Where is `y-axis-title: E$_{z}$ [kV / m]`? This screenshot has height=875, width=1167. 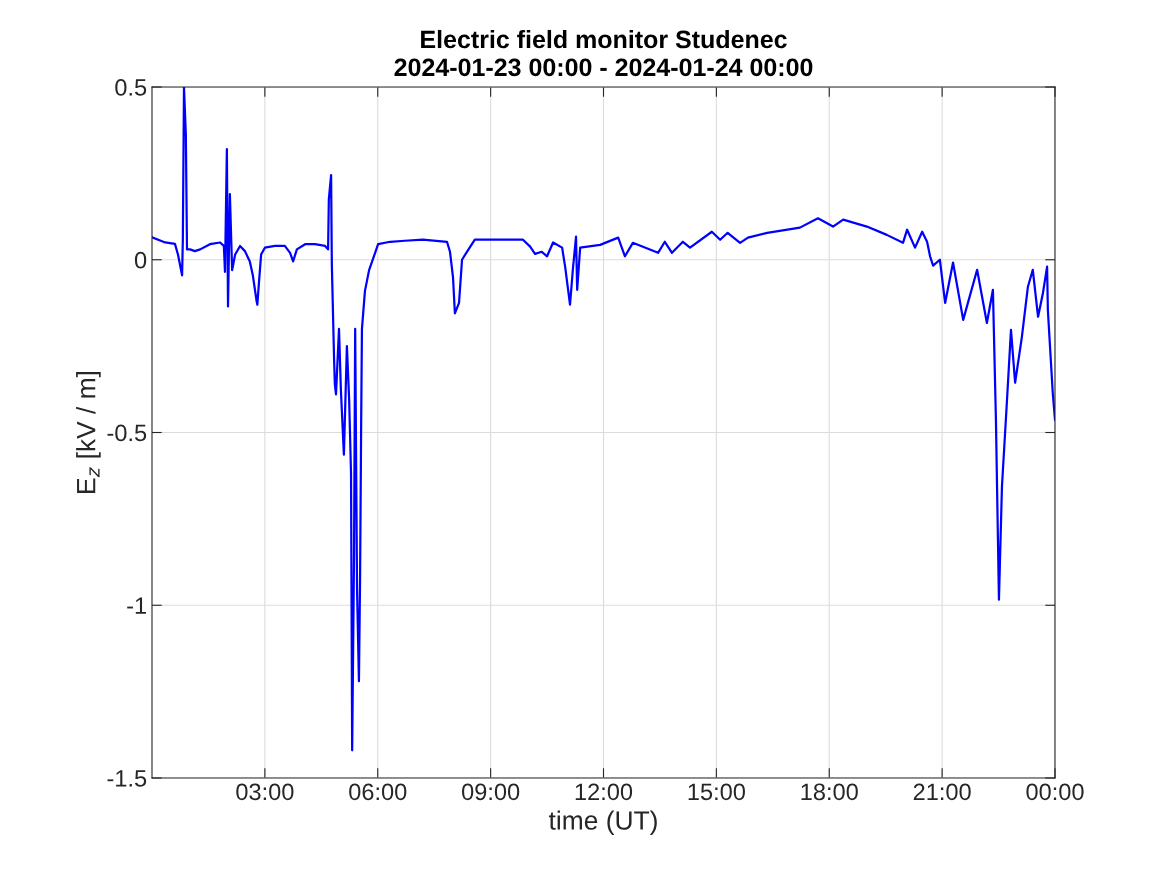
y-axis-title: E$_{z}$ [kV / m] is located at coordinates (88, 432).